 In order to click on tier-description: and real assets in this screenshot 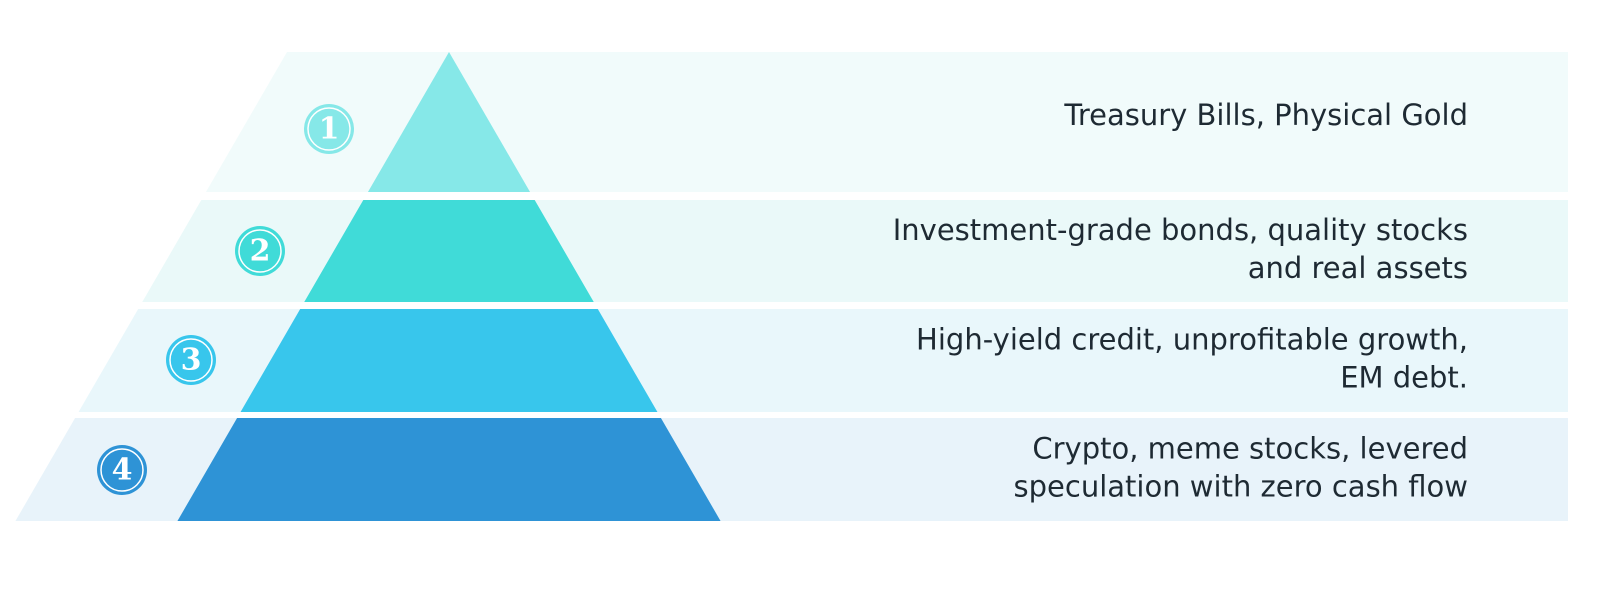, I will do `click(1358, 268)`.